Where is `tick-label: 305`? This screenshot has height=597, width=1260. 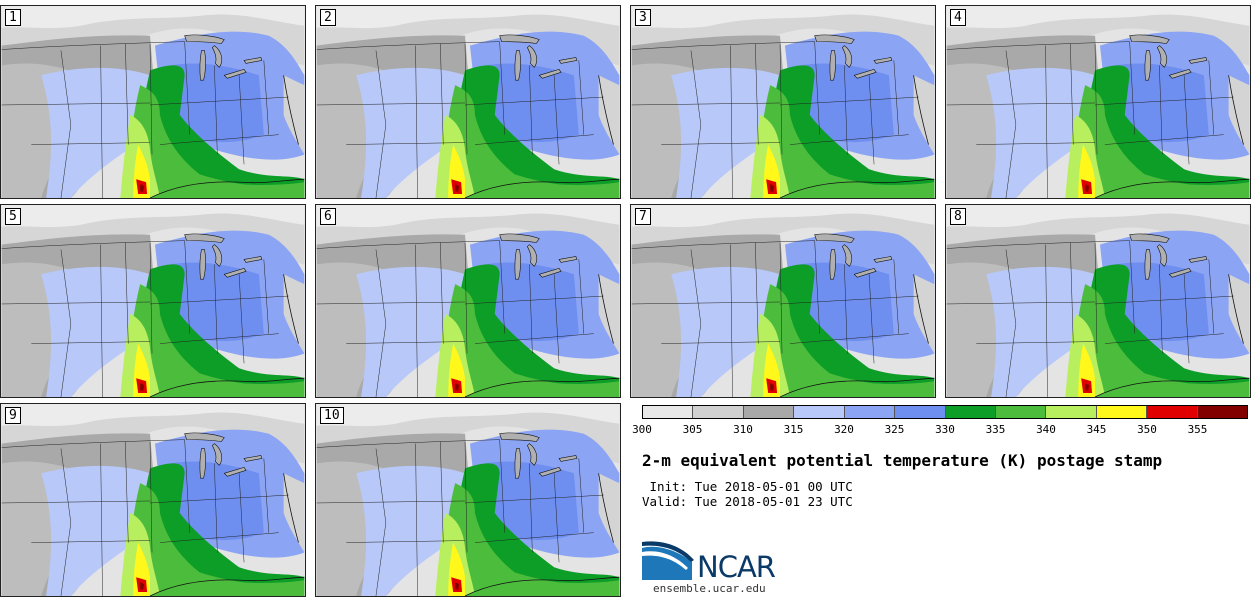 tick-label: 305 is located at coordinates (692, 429).